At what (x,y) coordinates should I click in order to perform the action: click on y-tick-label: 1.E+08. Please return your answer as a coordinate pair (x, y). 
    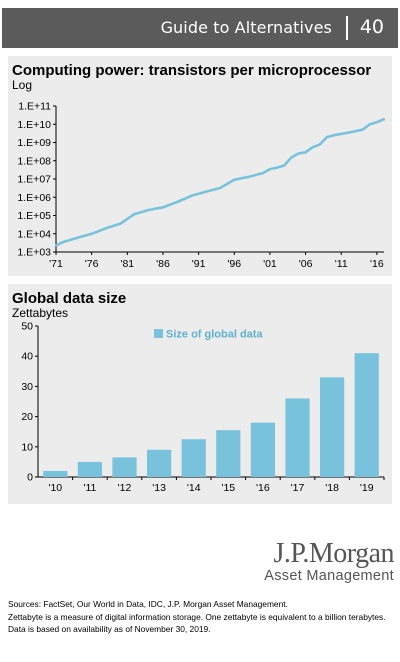
    Looking at the image, I should click on (34, 161).